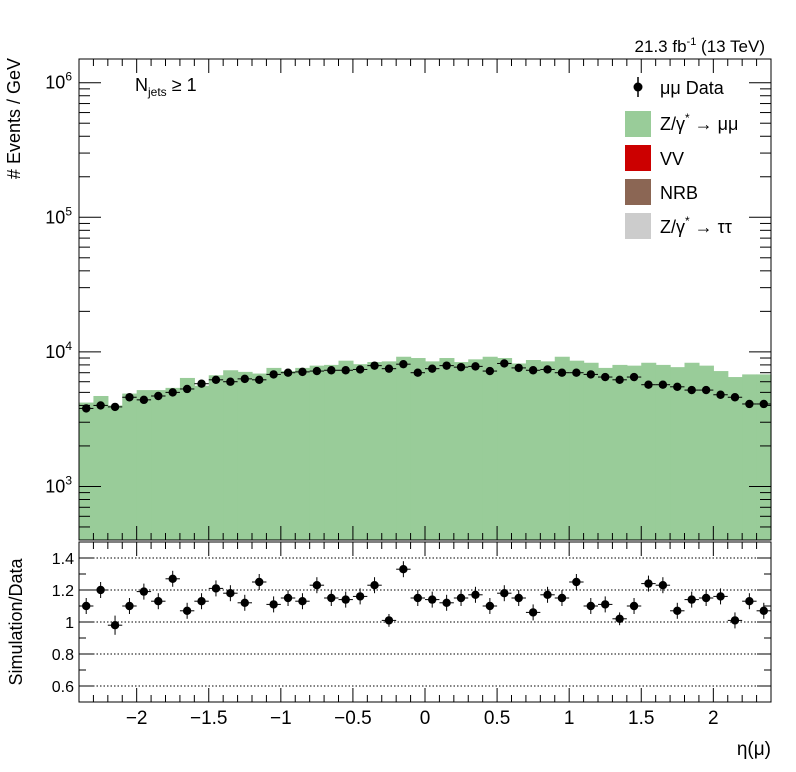 This screenshot has width=796, height=772. Describe the element at coordinates (68, 346) in the screenshot. I see `y-tick-exp: 4` at that location.